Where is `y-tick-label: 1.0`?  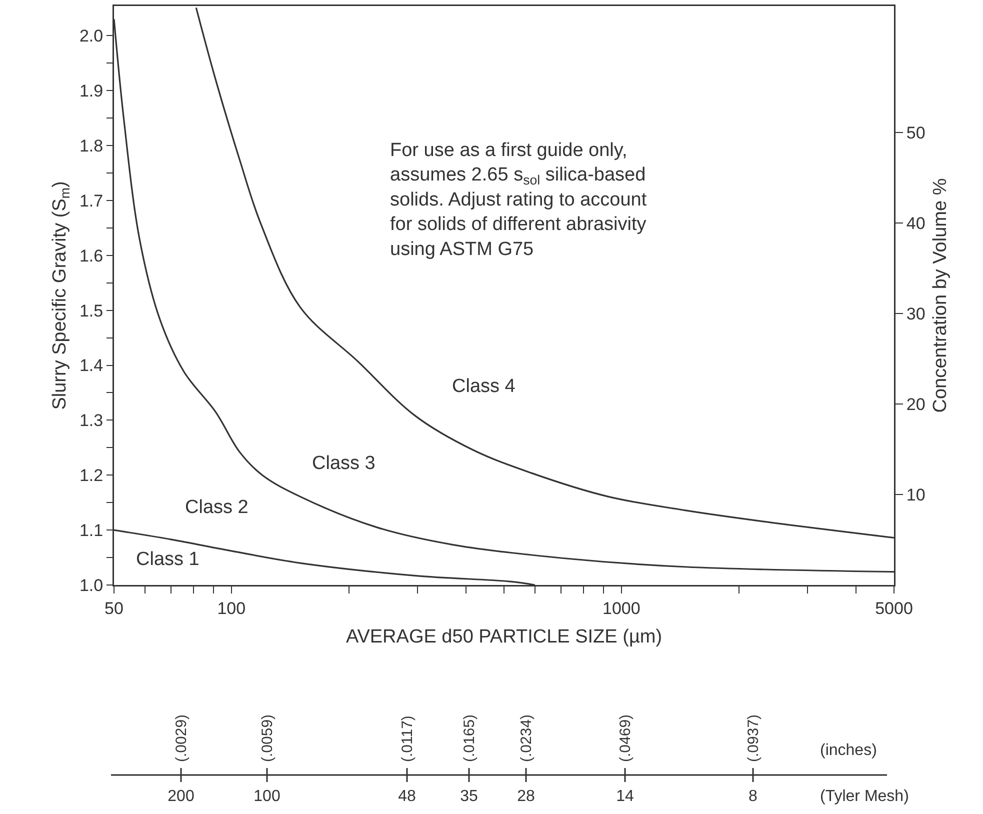 y-tick-label: 1.0 is located at coordinates (91, 585).